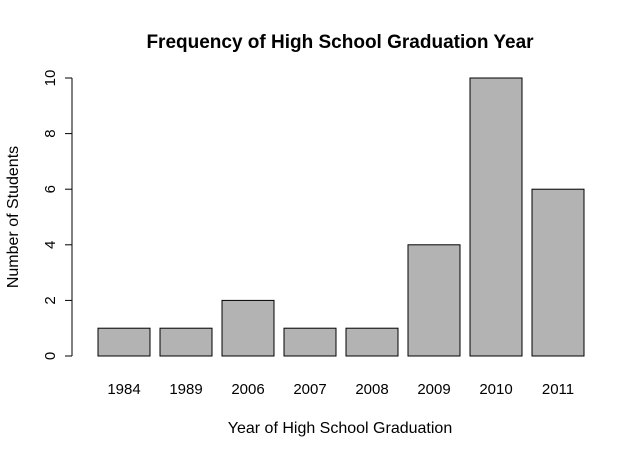 The width and height of the screenshot is (643, 457). I want to click on bar-2006, so click(248, 328).